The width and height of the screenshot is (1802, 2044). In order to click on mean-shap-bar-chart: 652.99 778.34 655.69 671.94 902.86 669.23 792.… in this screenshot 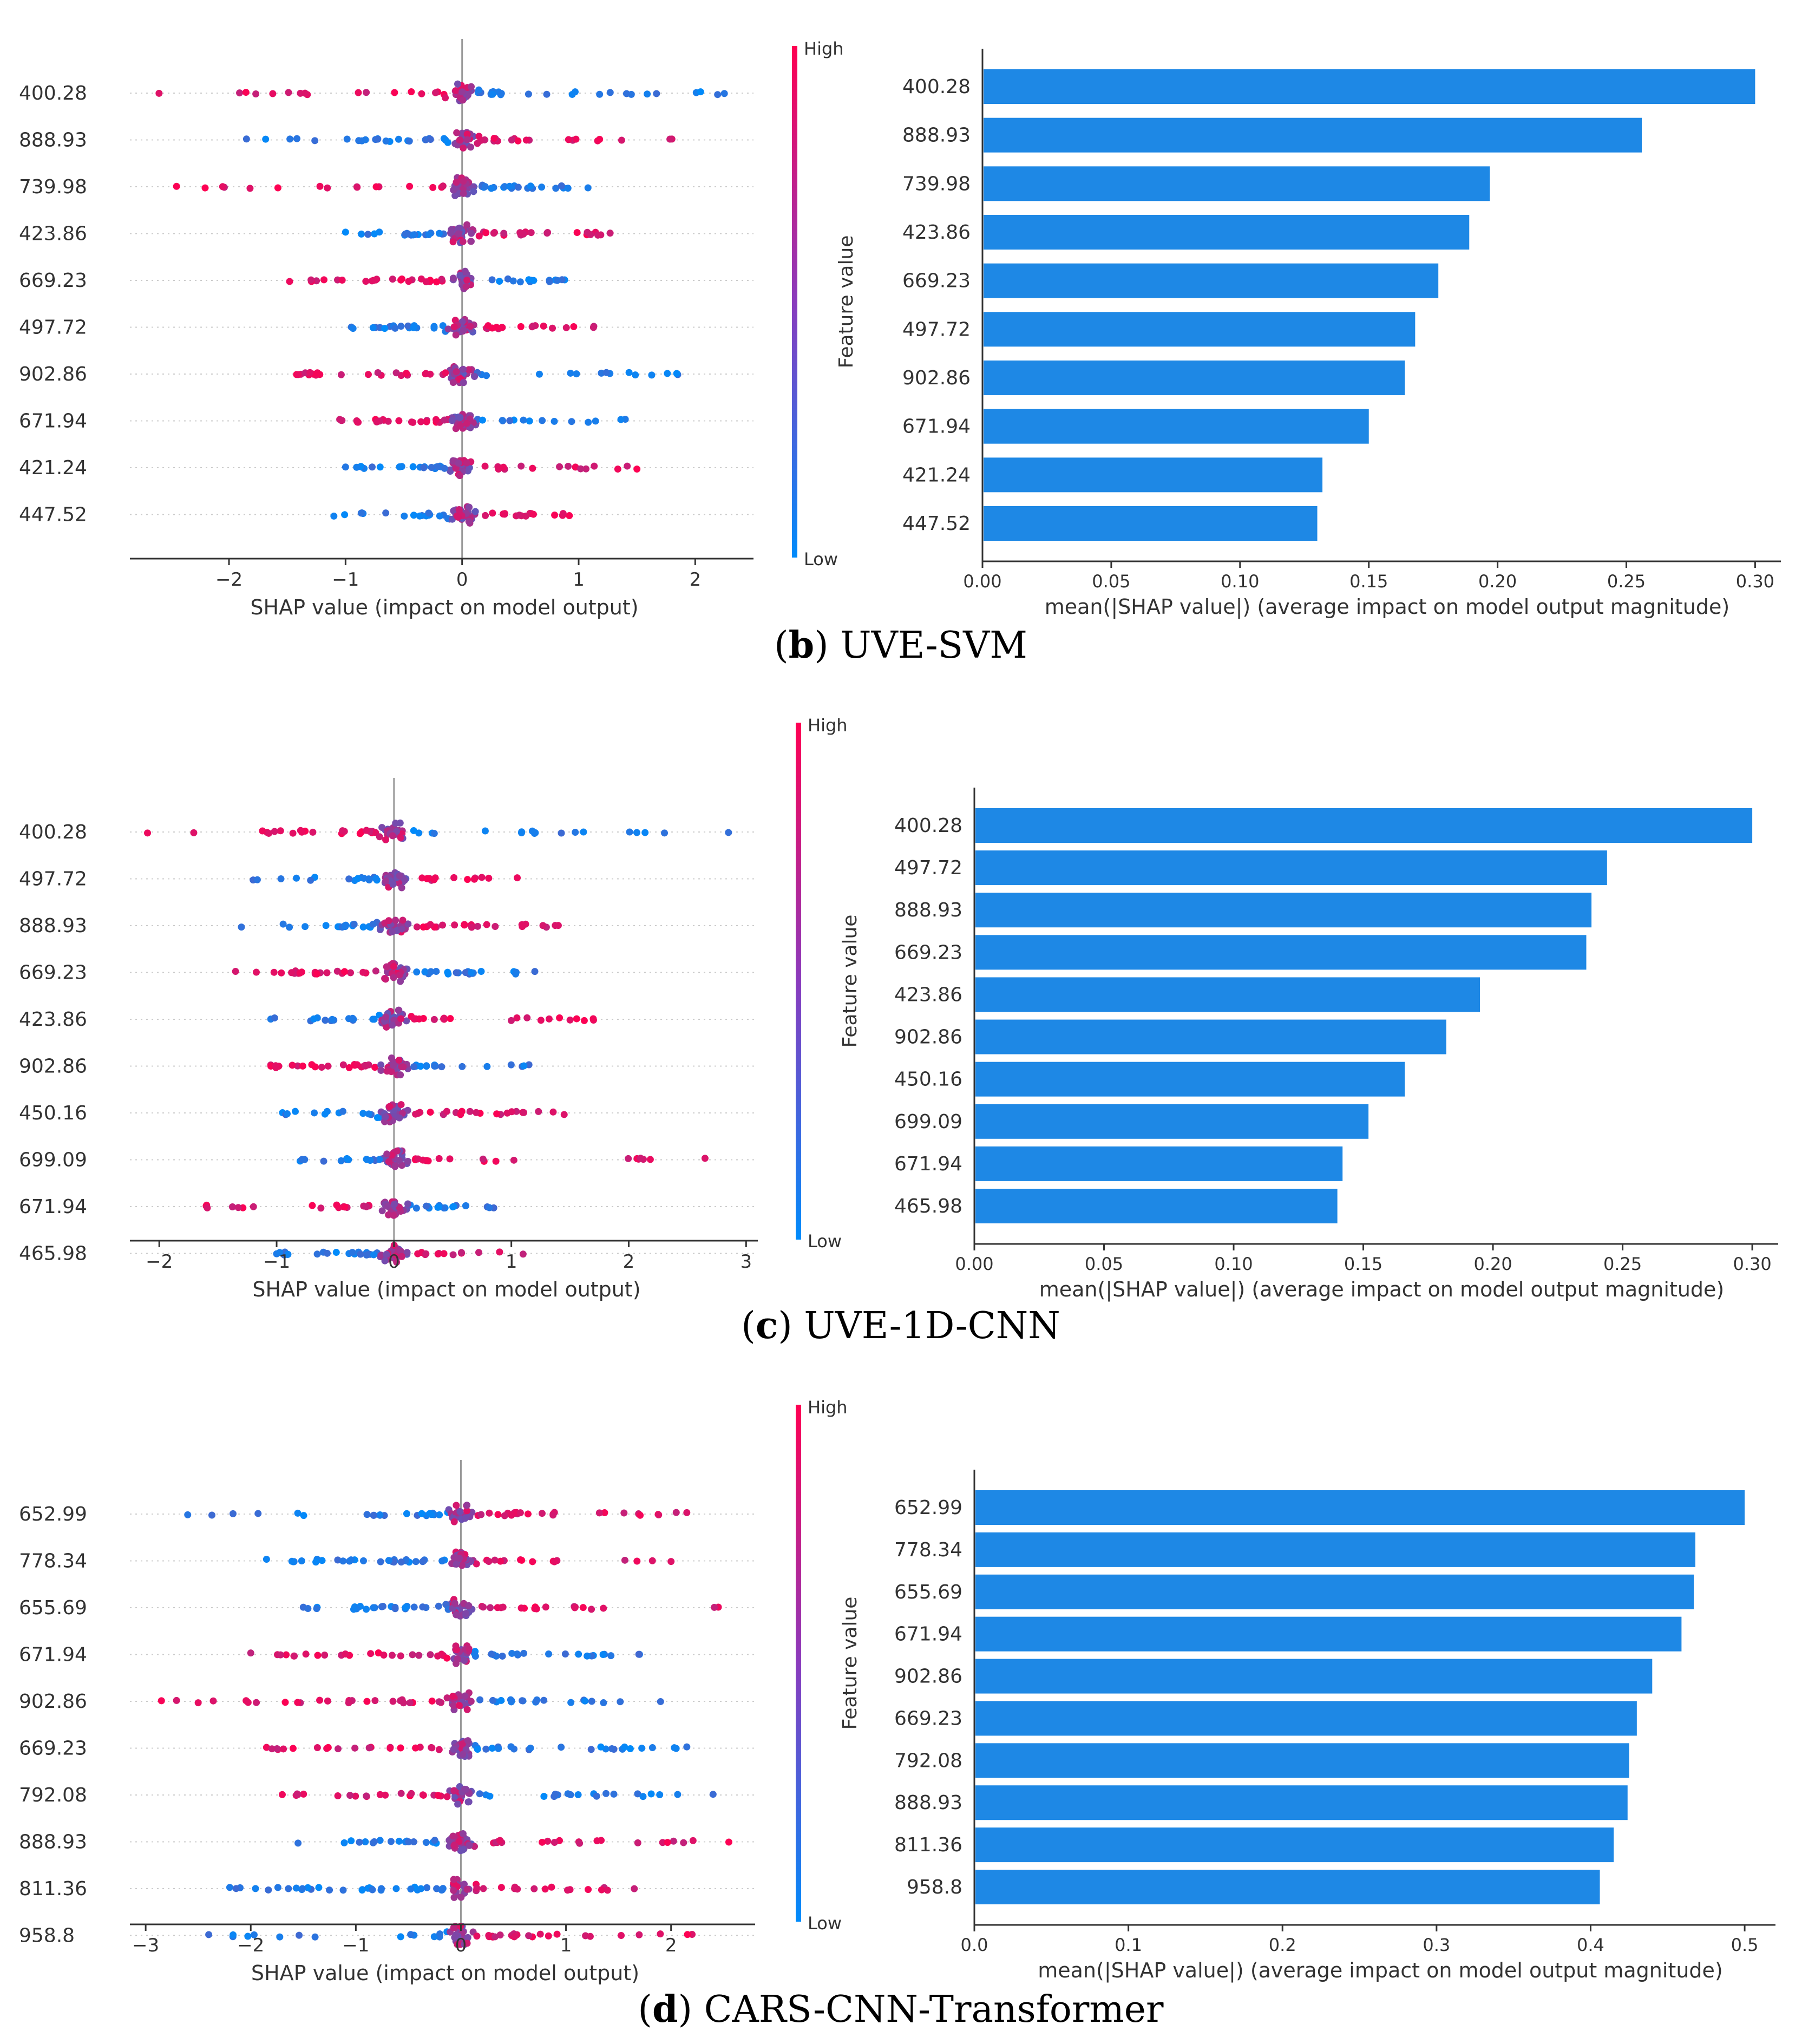, I will do `click(1335, 1726)`.